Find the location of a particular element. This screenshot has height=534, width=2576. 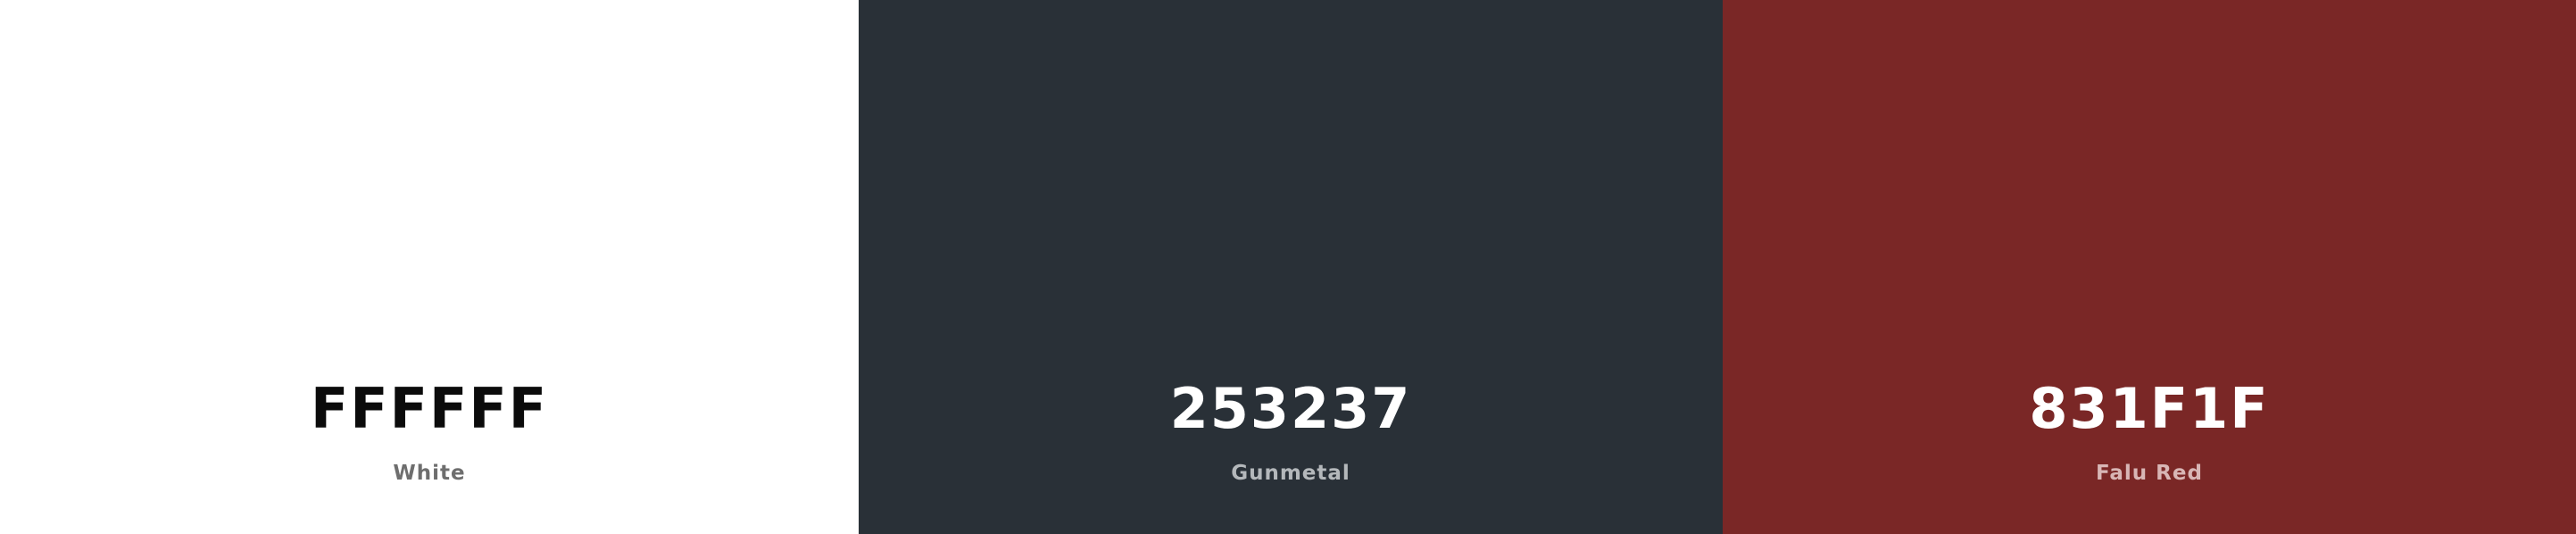

swatch-hex-code: 831F1F is located at coordinates (2149, 408).